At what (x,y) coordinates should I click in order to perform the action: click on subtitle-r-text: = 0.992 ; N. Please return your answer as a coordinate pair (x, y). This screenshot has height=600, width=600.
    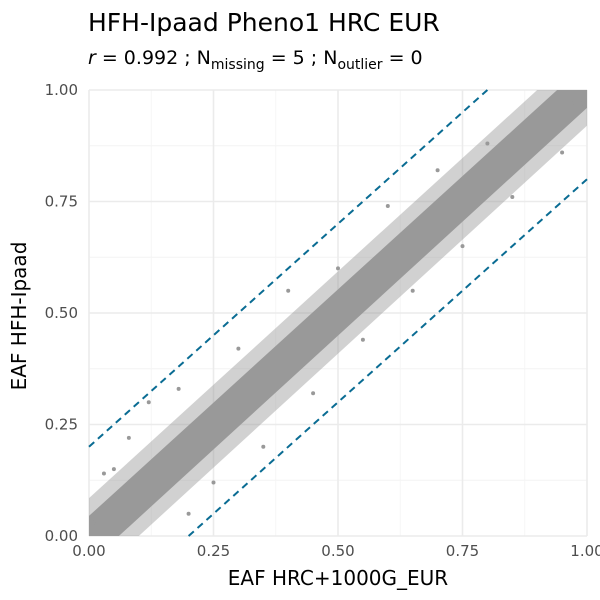
    Looking at the image, I should click on (153, 58).